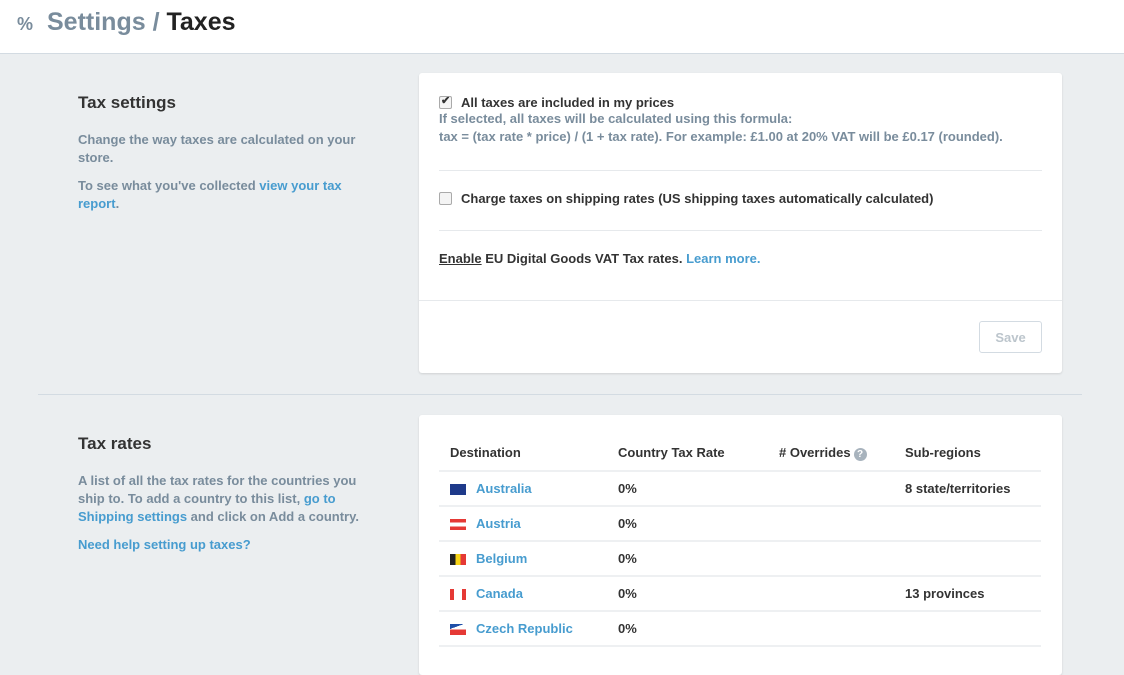 The width and height of the screenshot is (1124, 675). What do you see at coordinates (1010, 337) in the screenshot?
I see `save-button: Save` at bounding box center [1010, 337].